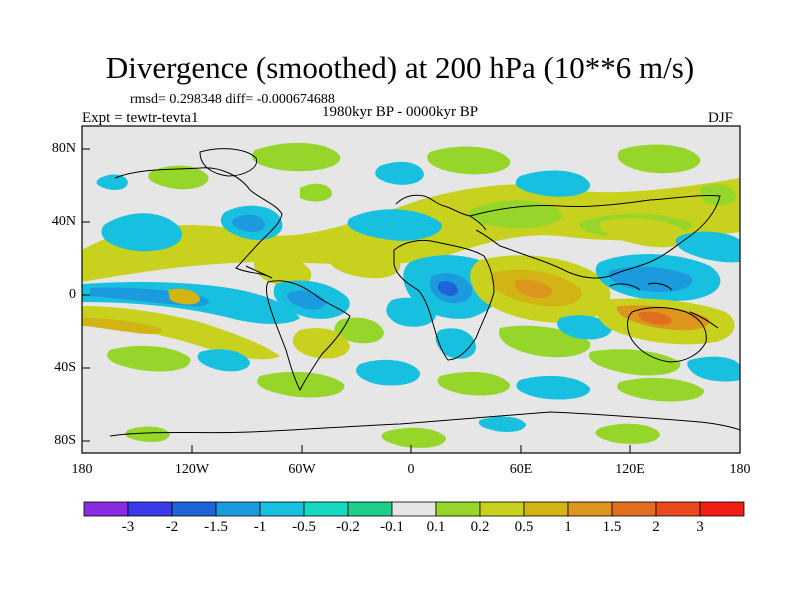 Image resolution: width=800 pixels, height=600 pixels. I want to click on period-label: 1980kyr BP - 0000kyr BP, so click(400, 112).